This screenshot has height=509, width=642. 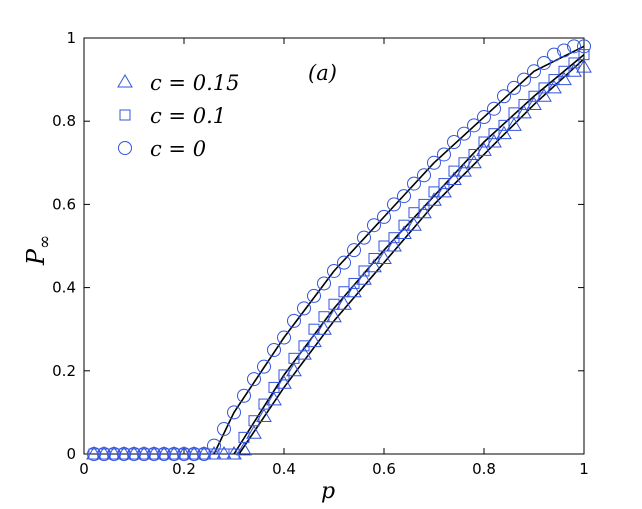 I want to click on y-tick-label: 1, so click(x=71, y=38).